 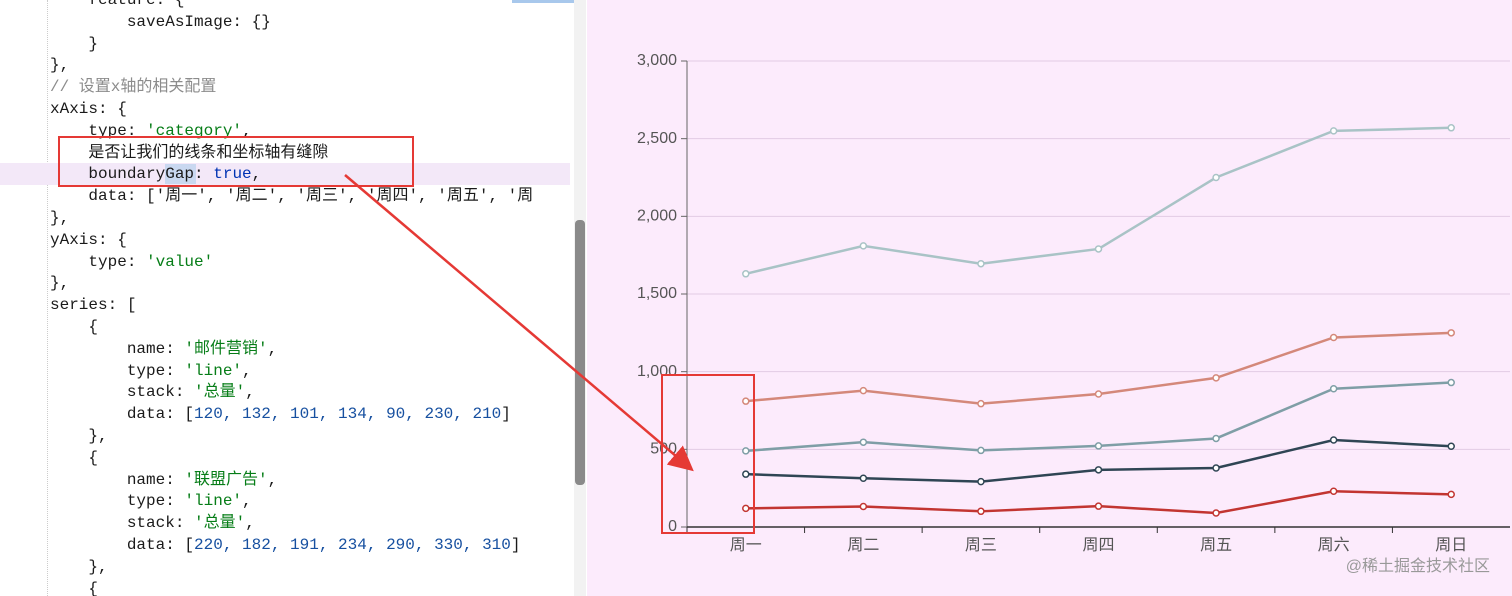 What do you see at coordinates (1418, 566) in the screenshot?
I see `watermark: @稀土掘金技术社区` at bounding box center [1418, 566].